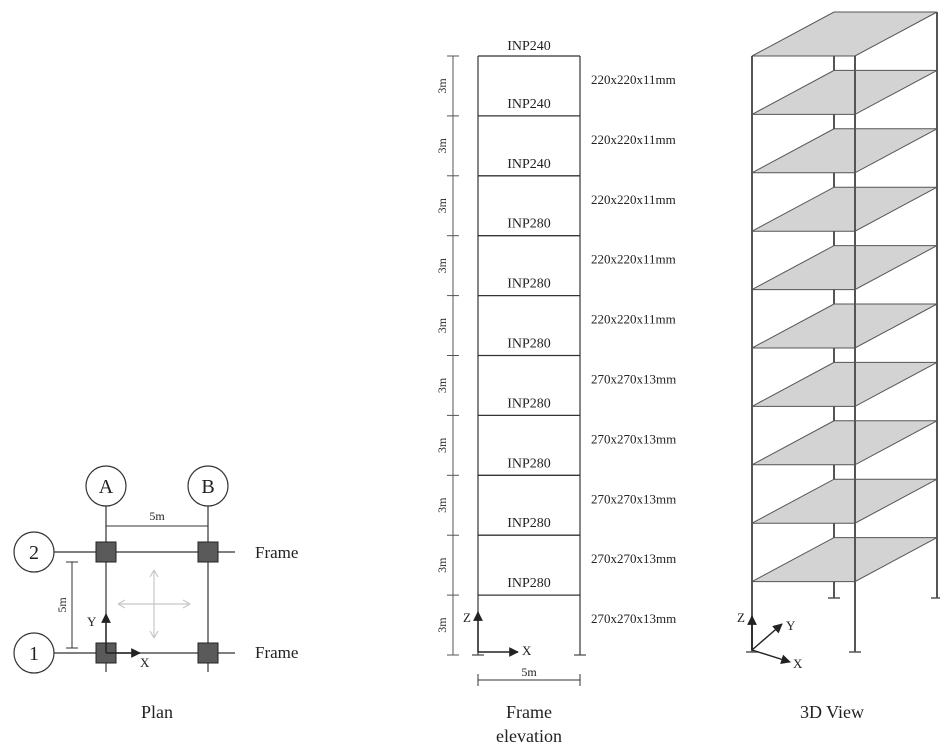 This screenshot has height=750, width=940. What do you see at coordinates (767, 637) in the screenshot?
I see `3d-axis-y-arrow-icon` at bounding box center [767, 637].